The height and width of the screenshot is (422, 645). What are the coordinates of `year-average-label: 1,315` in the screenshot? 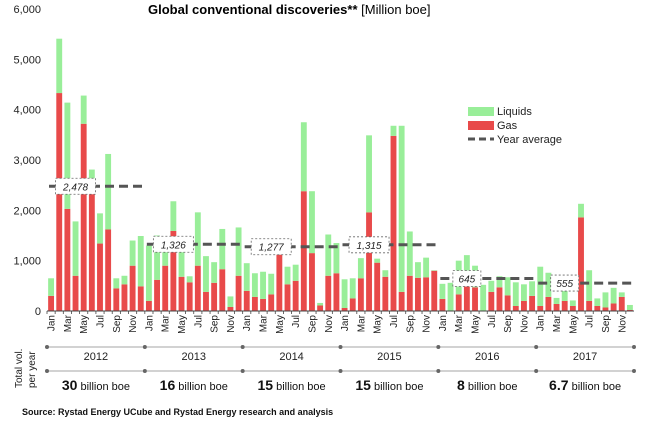 It's located at (369, 246).